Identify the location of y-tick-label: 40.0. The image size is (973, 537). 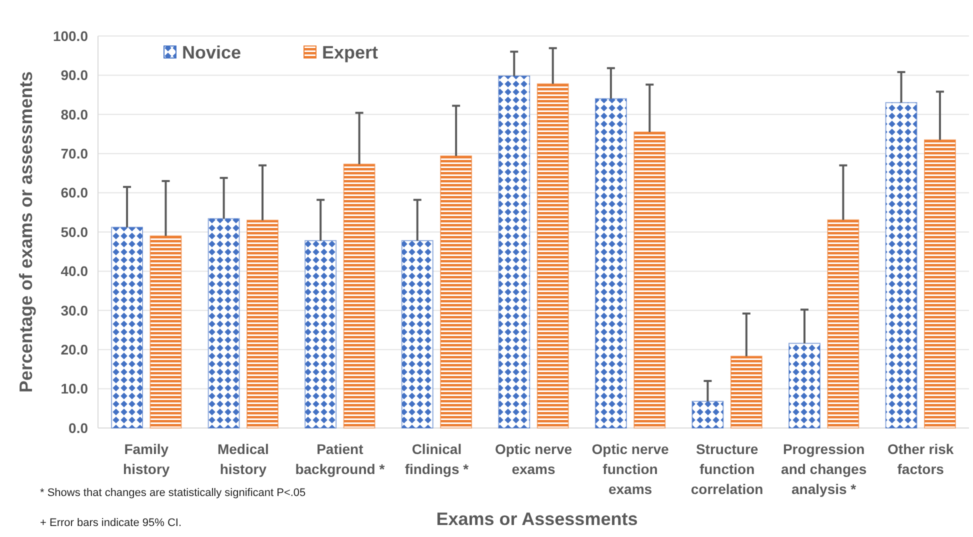
(74, 271).